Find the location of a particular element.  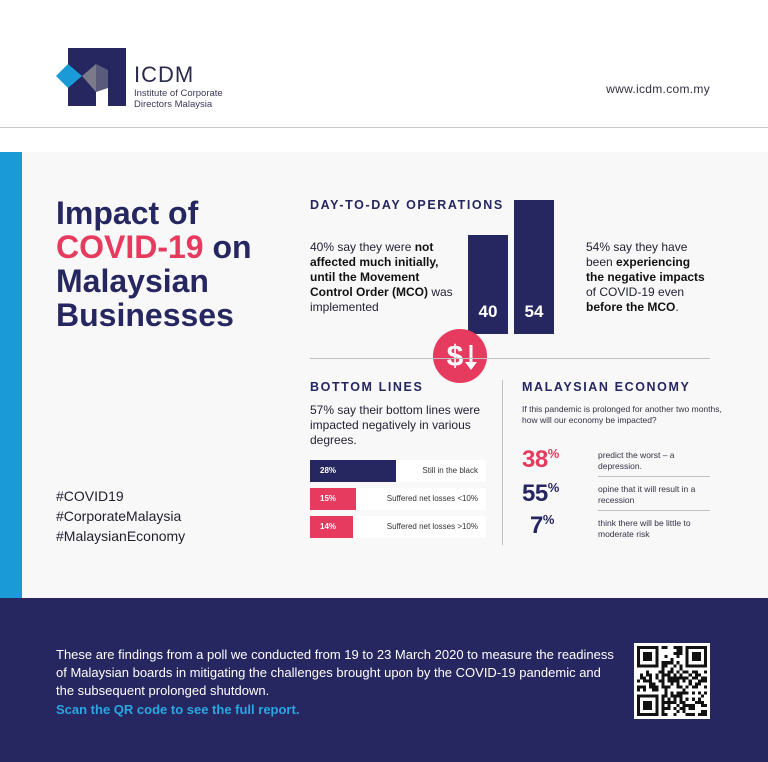

operations-bar-label: 40 is located at coordinates (488, 311).